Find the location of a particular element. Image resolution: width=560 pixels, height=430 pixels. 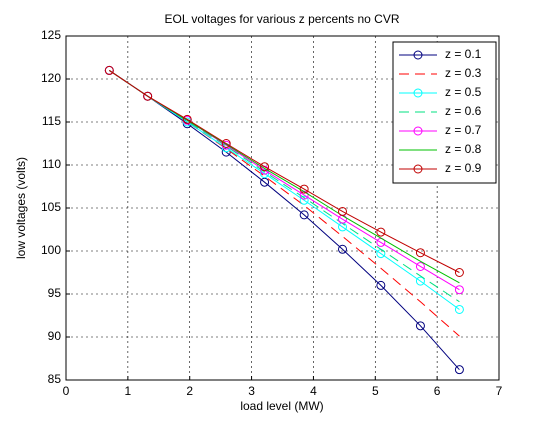

y-tick-label: 100 is located at coordinates (51, 250).